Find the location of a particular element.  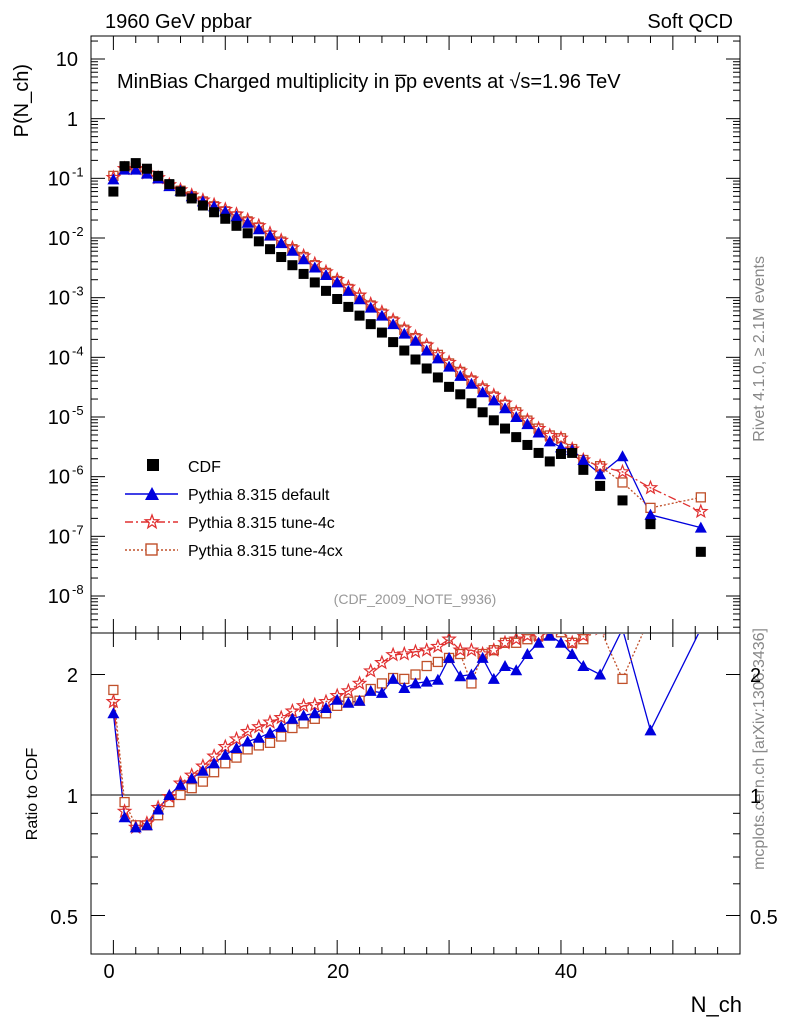

legend-marker-cdf is located at coordinates (153, 465).